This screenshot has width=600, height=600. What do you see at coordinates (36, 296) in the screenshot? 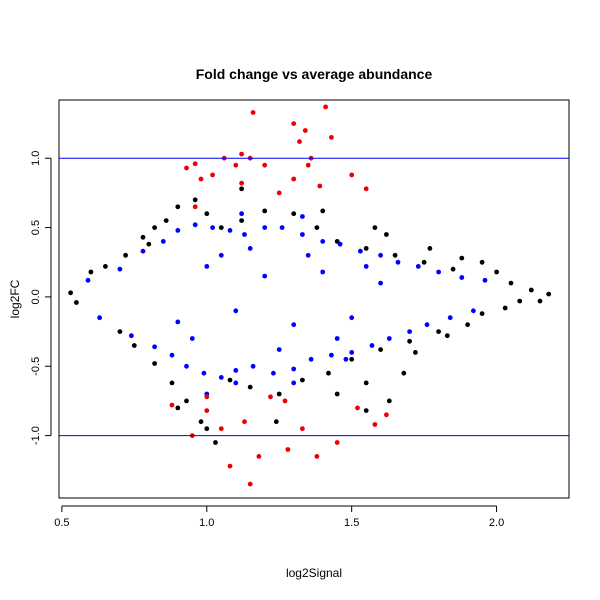
I see `y-tick-label: 0.0` at bounding box center [36, 296].